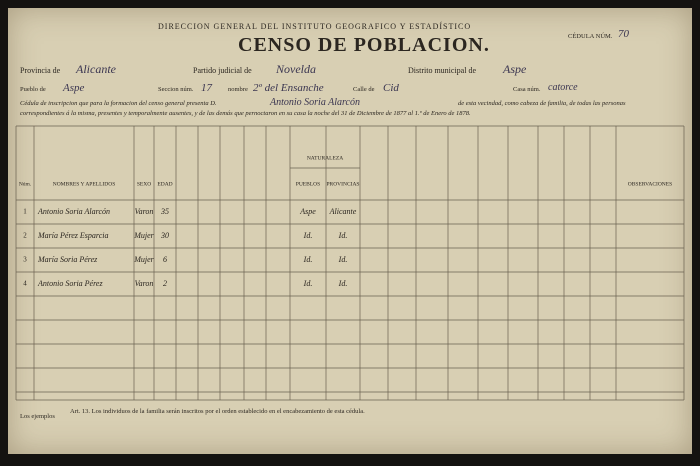 This screenshot has height=466, width=700. What do you see at coordinates (307, 211) in the screenshot?
I see `cell-entry: Aspe` at bounding box center [307, 211].